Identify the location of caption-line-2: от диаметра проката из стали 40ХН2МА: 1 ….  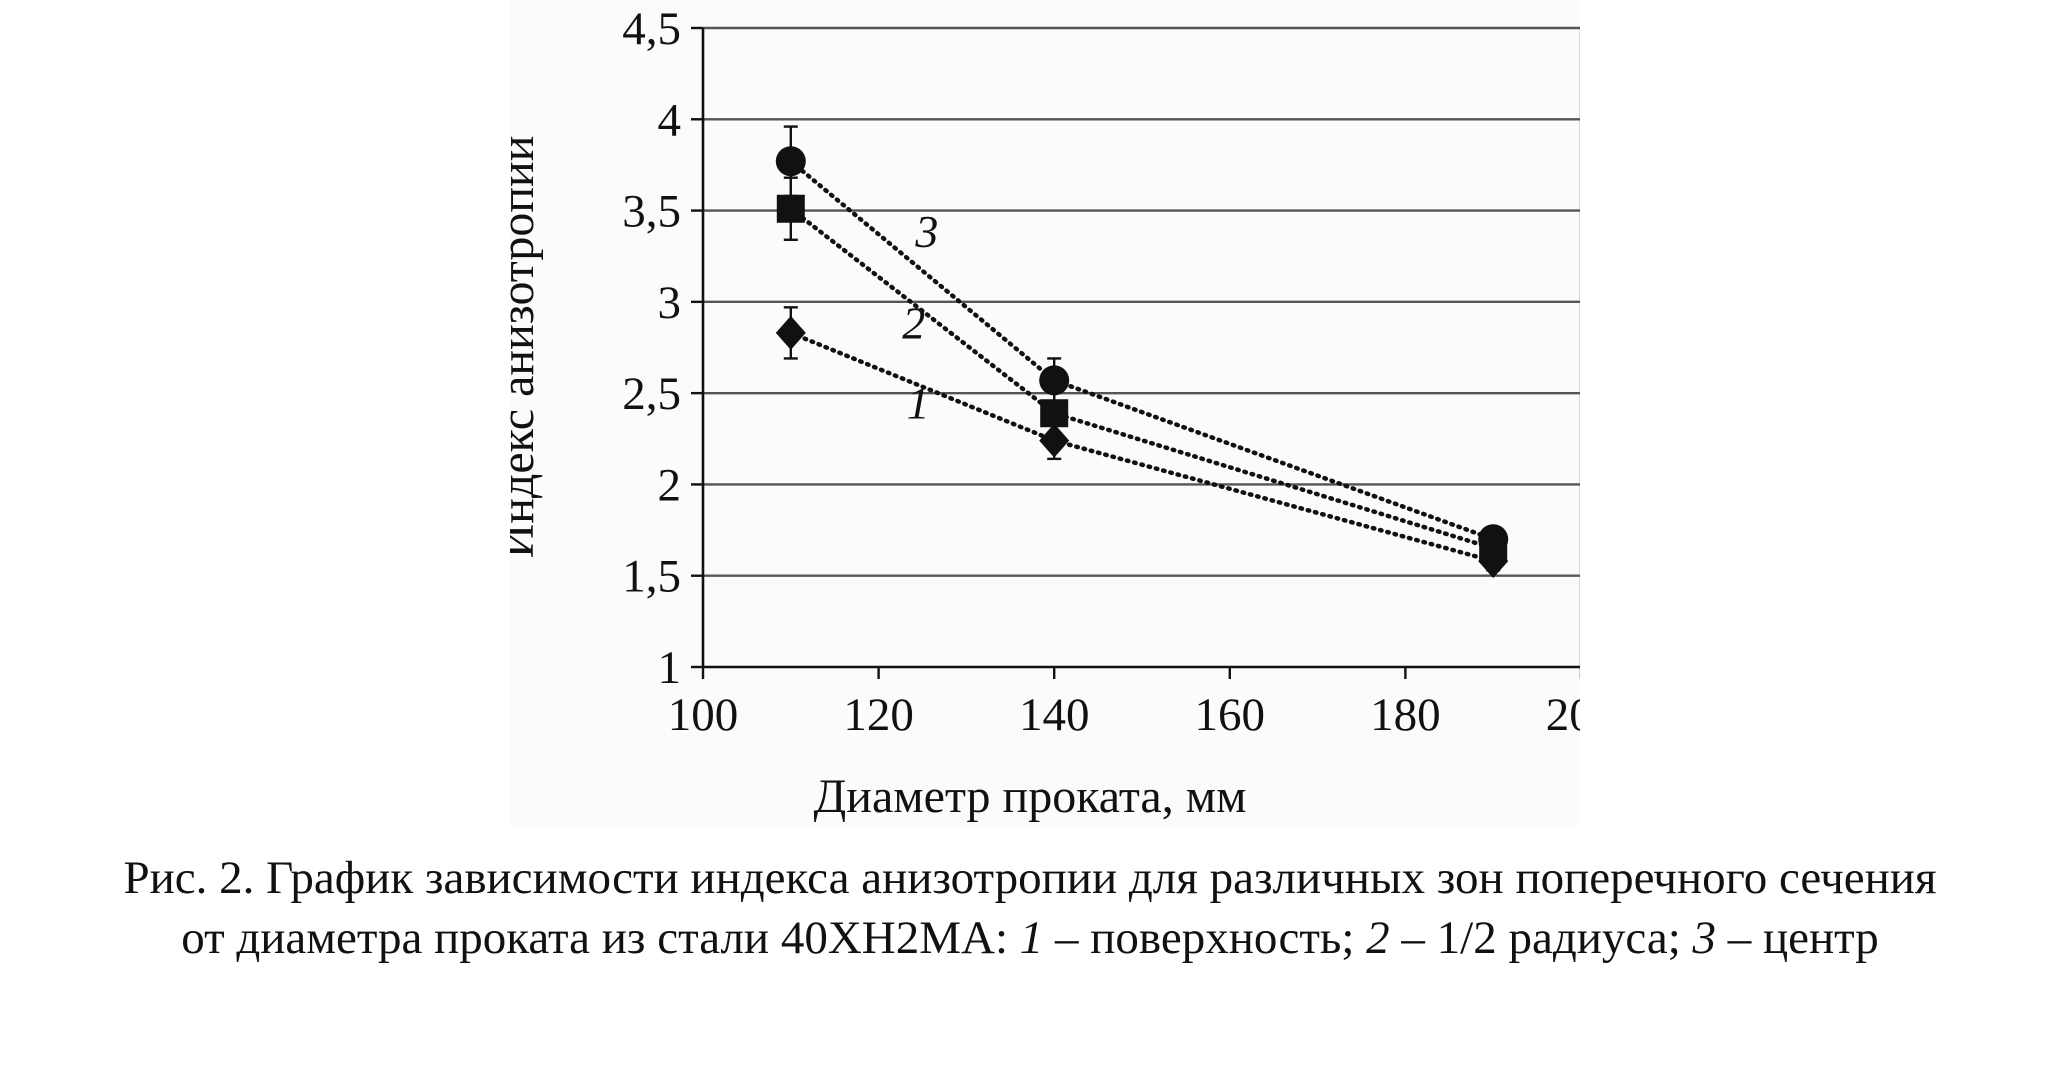
(1030, 938).